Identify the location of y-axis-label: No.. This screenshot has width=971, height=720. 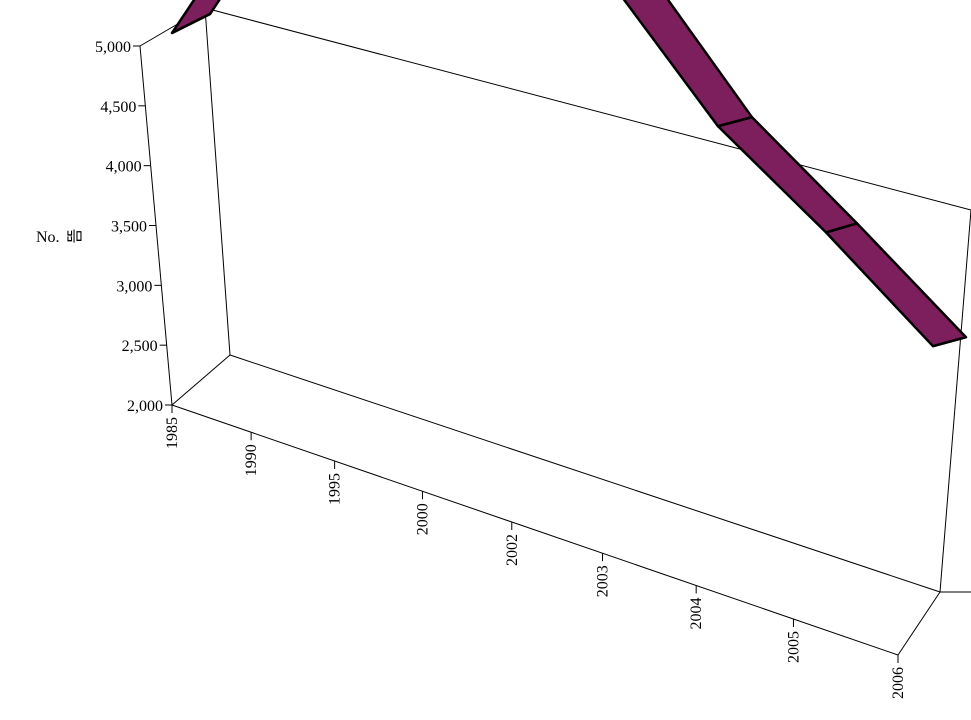
(48, 237).